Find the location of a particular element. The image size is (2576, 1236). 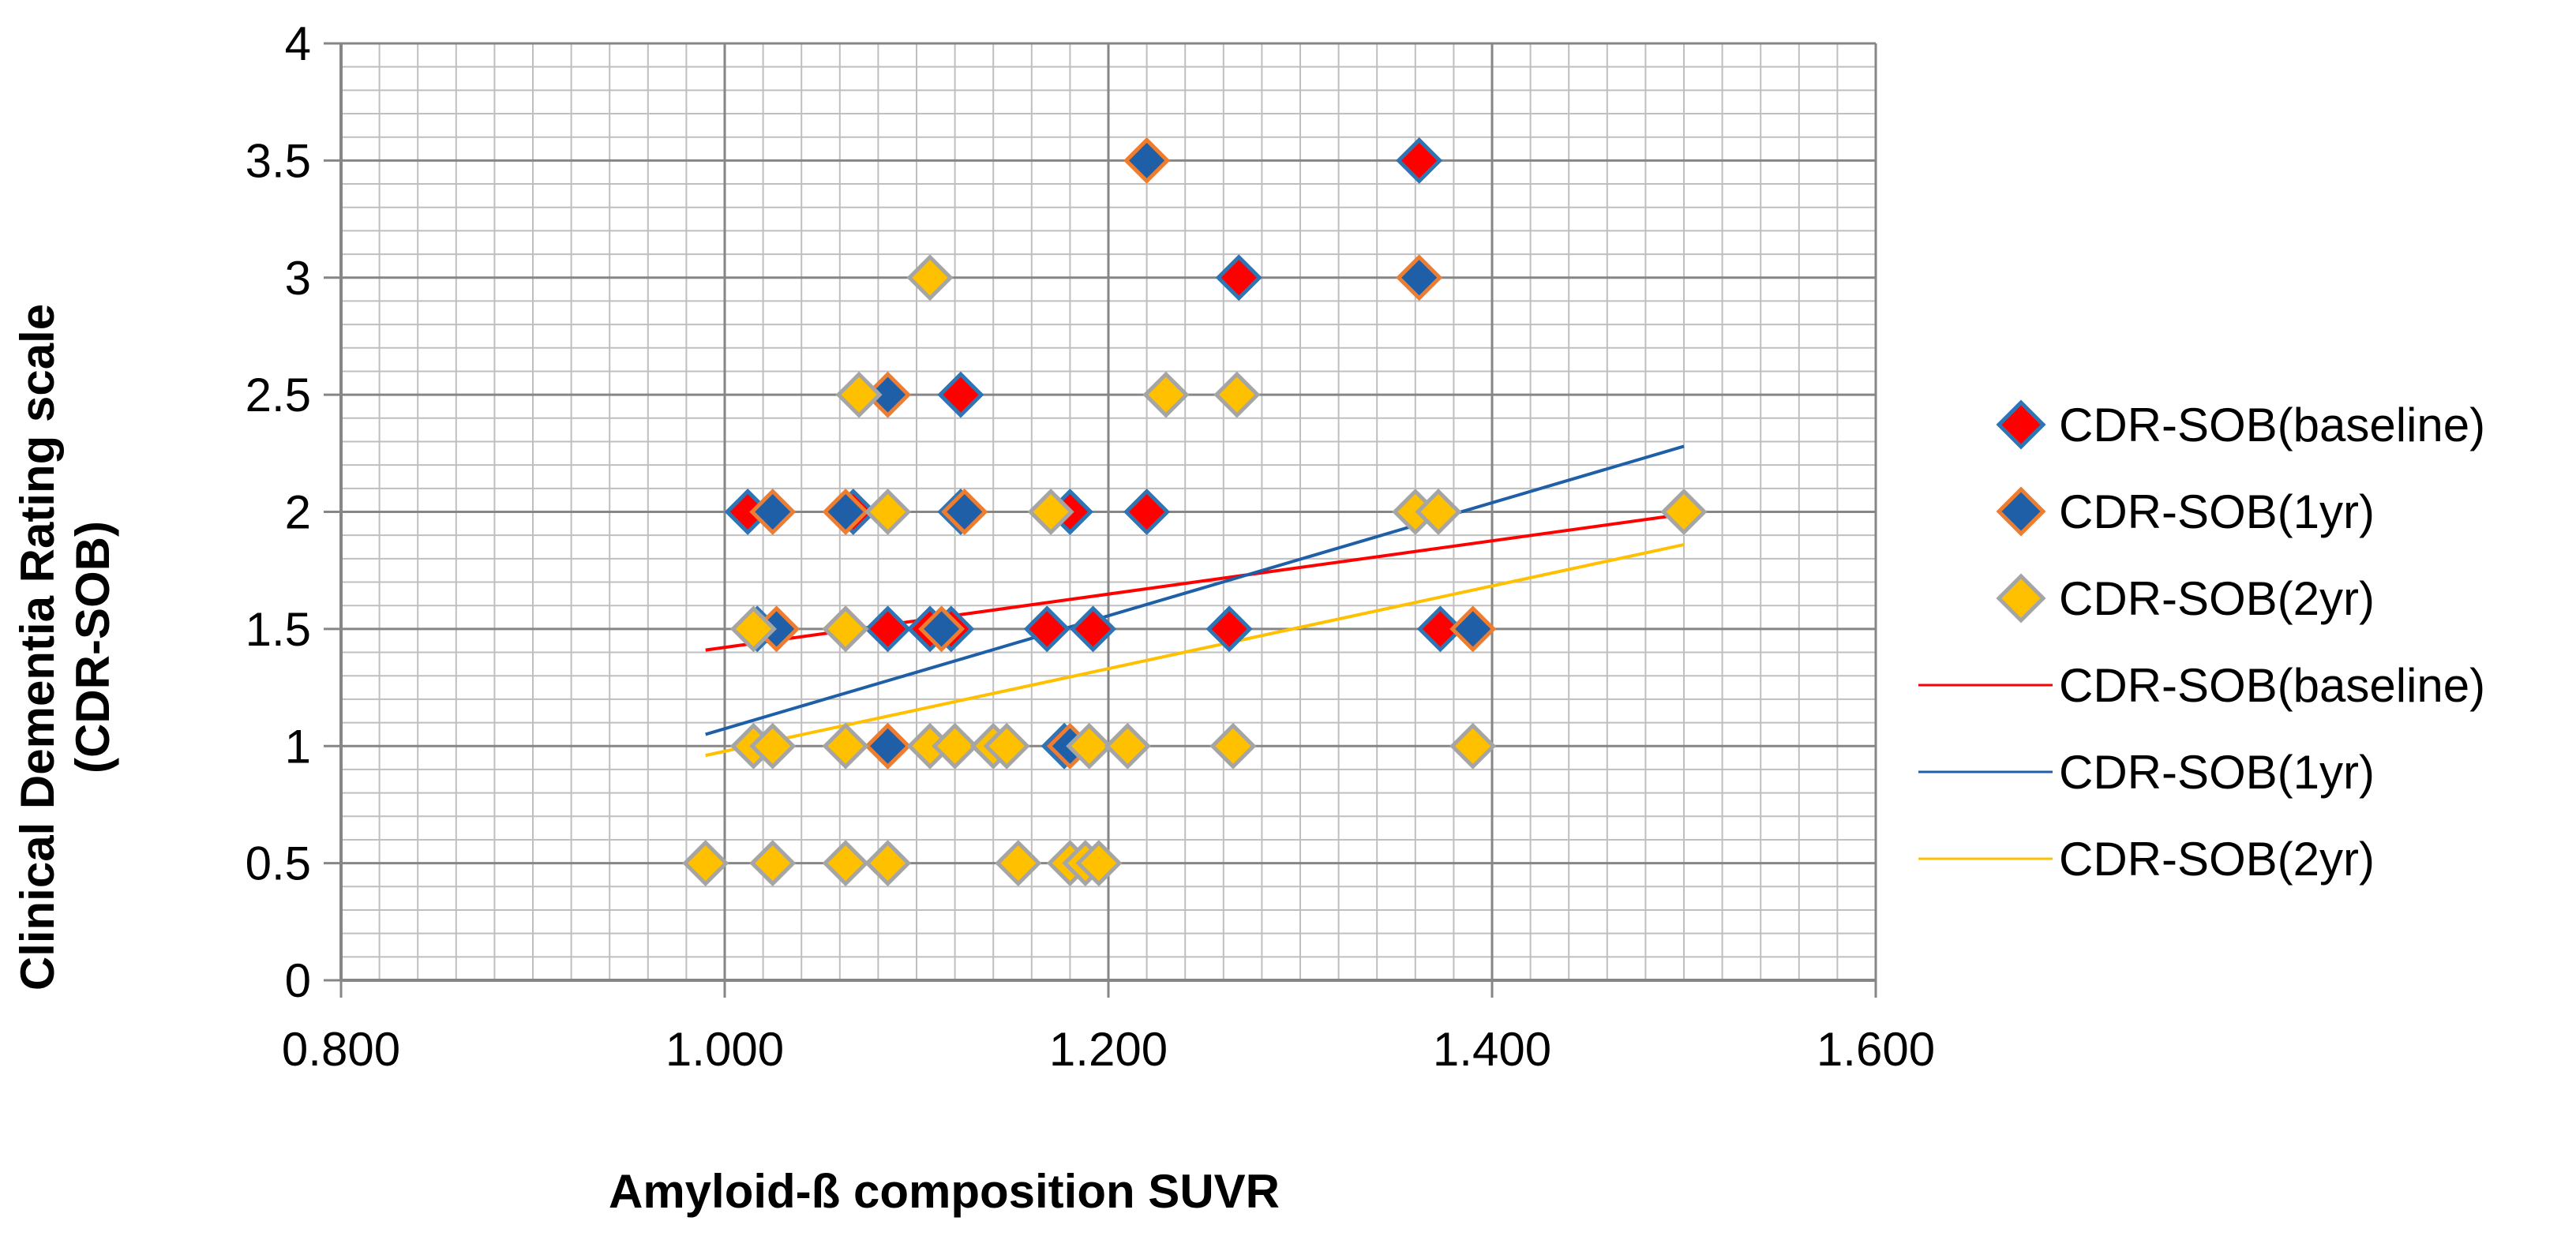

y-tick-label: 1 is located at coordinates (298, 747).